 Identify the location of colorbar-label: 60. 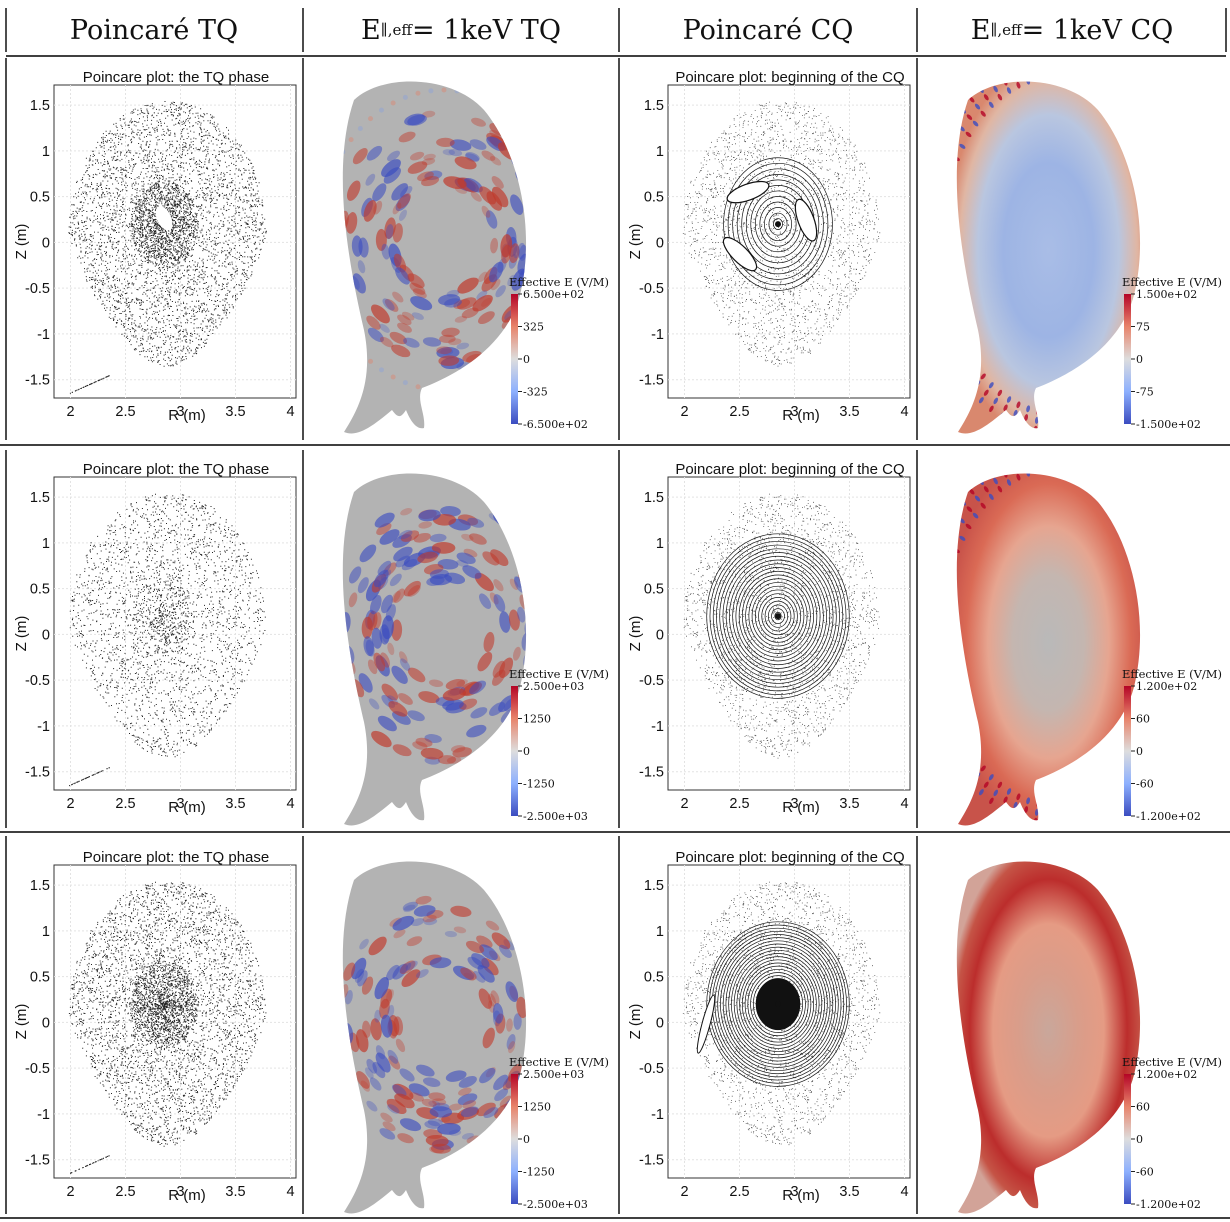
(1143, 1107).